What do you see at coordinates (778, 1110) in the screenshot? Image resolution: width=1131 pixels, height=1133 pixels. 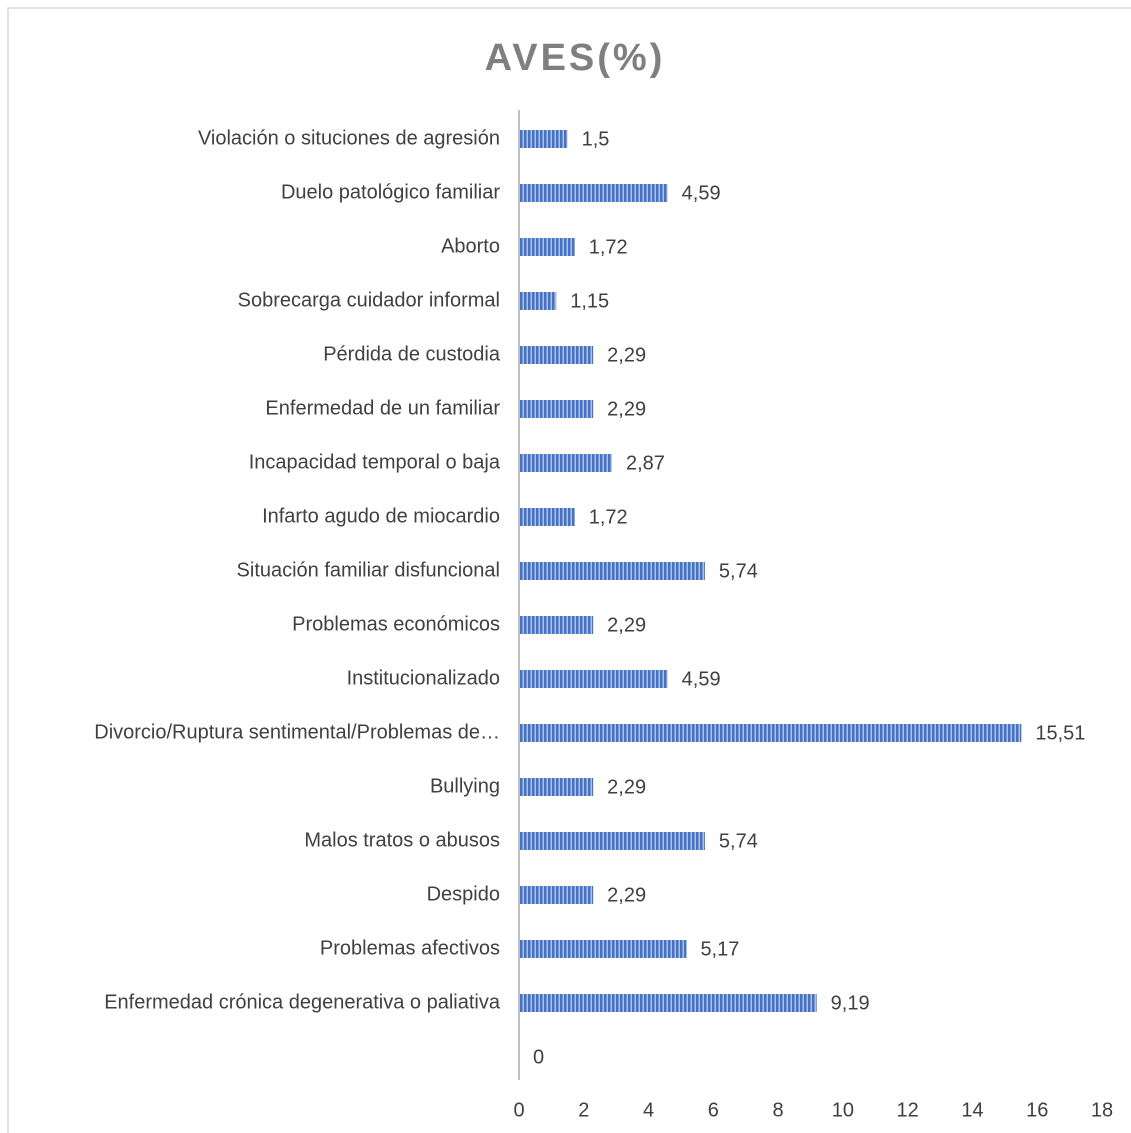 I see `x-tick-label: 8` at bounding box center [778, 1110].